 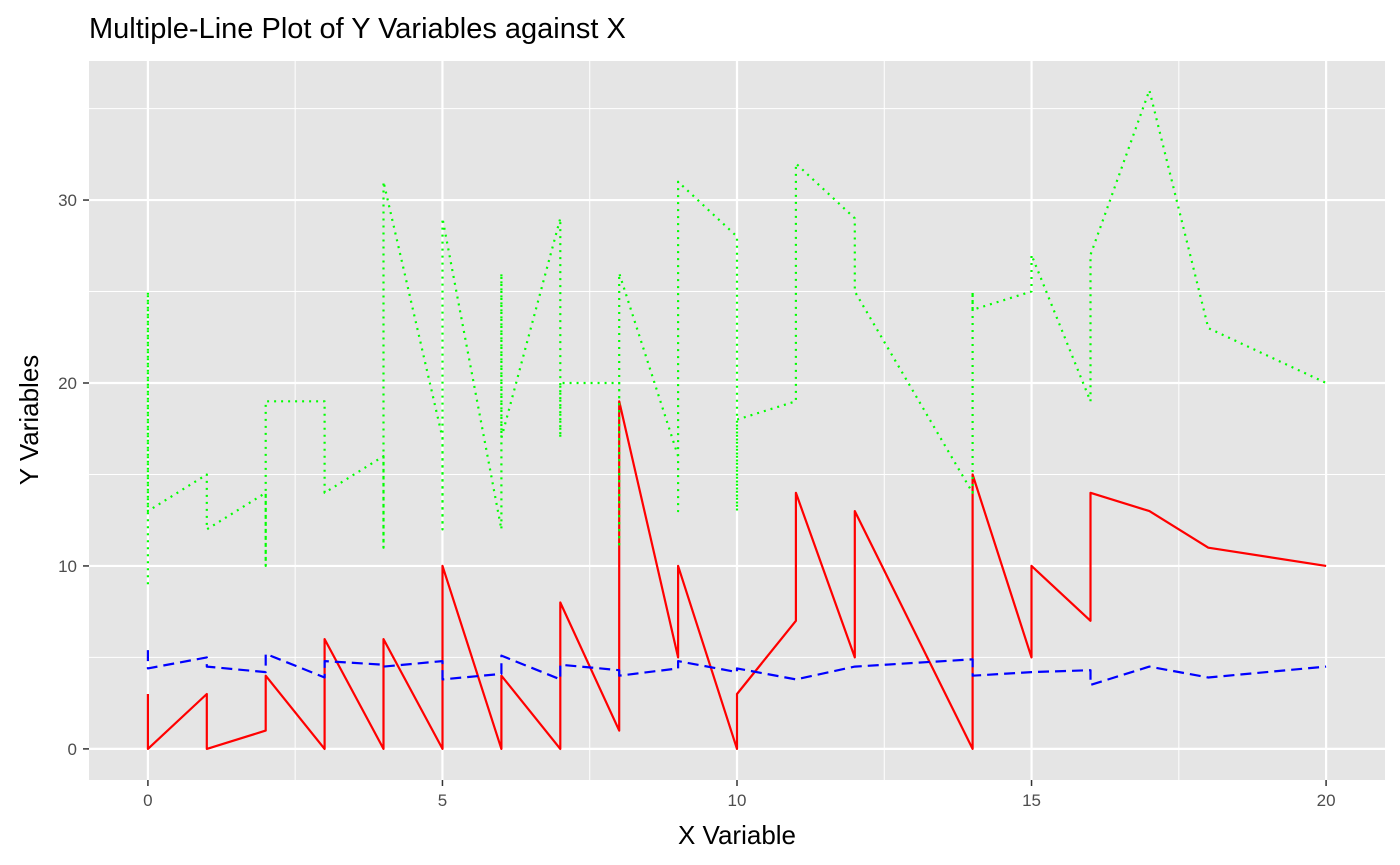 What do you see at coordinates (147, 800) in the screenshot?
I see `x-tick-label: 0` at bounding box center [147, 800].